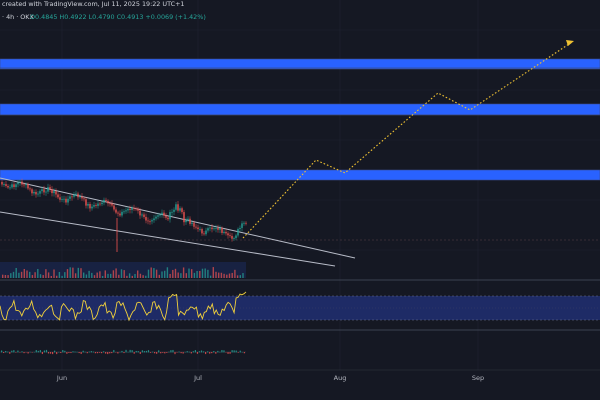 The width and height of the screenshot is (600, 400). I want to click on x-tick-label-jul: Jul, so click(197, 378).